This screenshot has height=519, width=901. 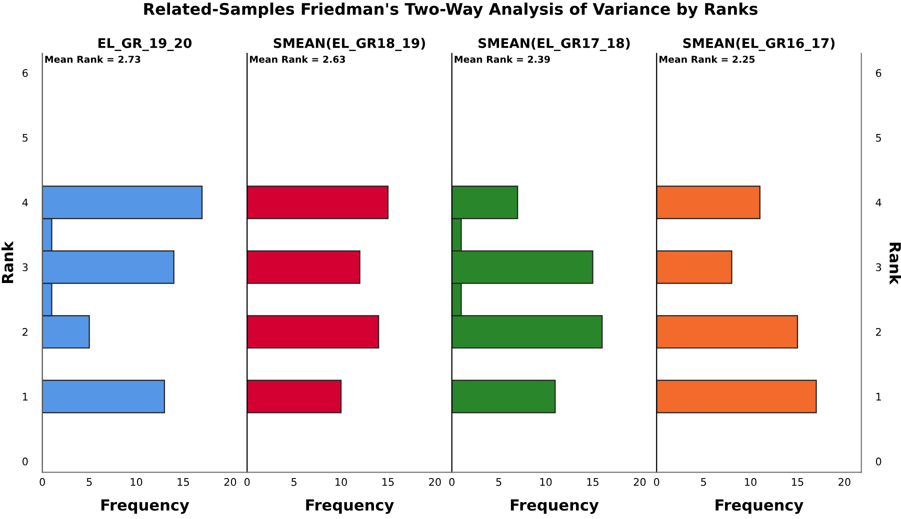 What do you see at coordinates (92, 59) in the screenshot?
I see `annotation: Mean Rank = 2.73` at bounding box center [92, 59].